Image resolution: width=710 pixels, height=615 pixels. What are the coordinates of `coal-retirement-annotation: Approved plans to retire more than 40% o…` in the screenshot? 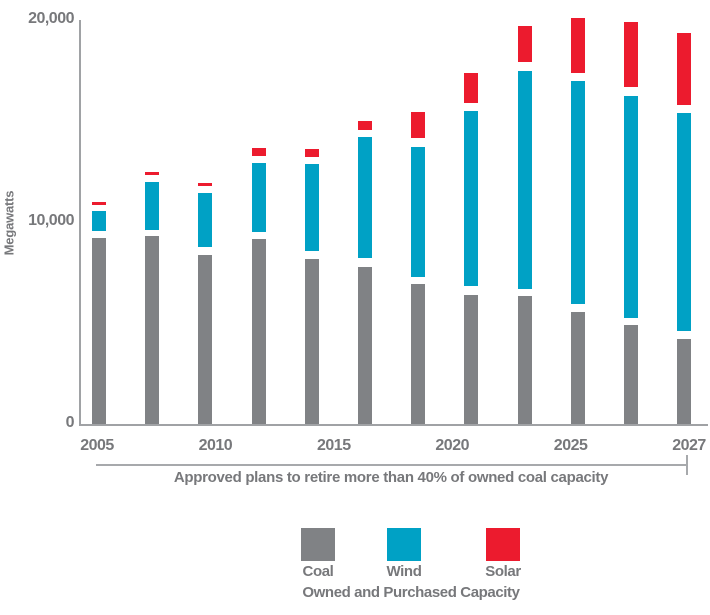 It's located at (391, 477).